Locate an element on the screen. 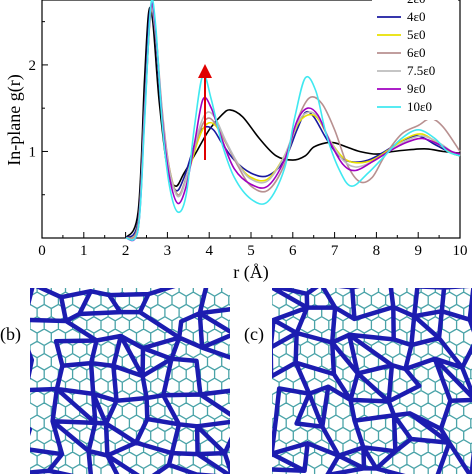  legend: 2ε0 4ε0 5ε0 6ε0 7.5ε0 9ε0 10ε0 is located at coordinates (415, 60).